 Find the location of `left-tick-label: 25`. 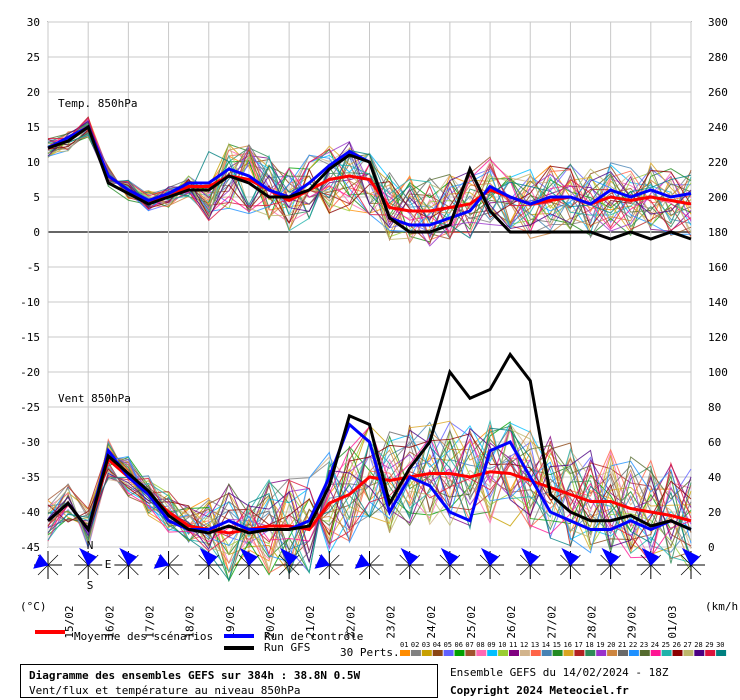

left-tick-label: 25 is located at coordinates (33, 57).